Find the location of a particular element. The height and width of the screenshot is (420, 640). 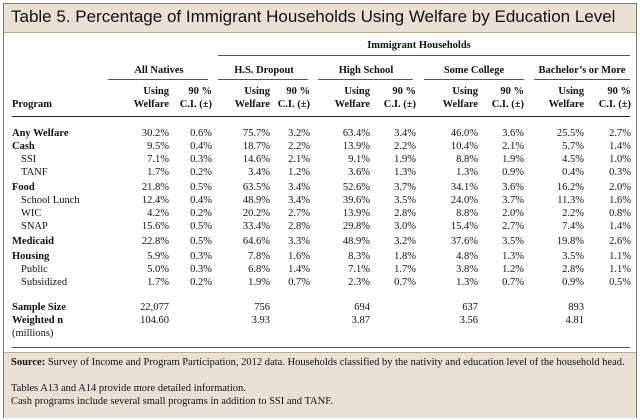

row-label: Public is located at coordinates (34, 269).